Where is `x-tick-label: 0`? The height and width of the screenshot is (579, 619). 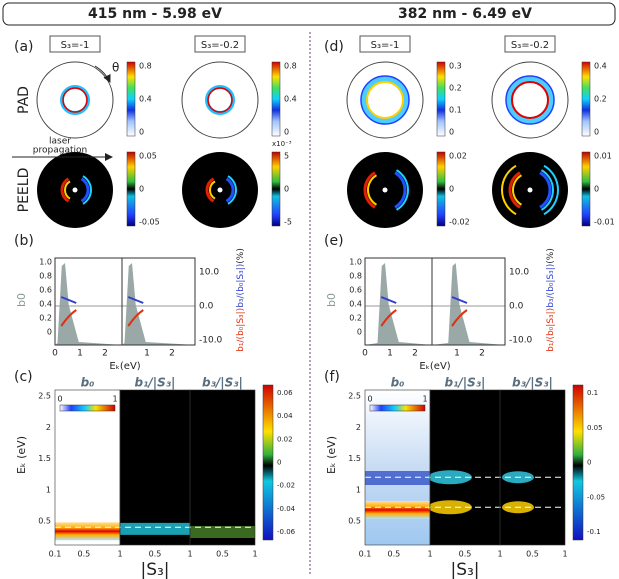 x-tick-label: 0 is located at coordinates (55, 354).